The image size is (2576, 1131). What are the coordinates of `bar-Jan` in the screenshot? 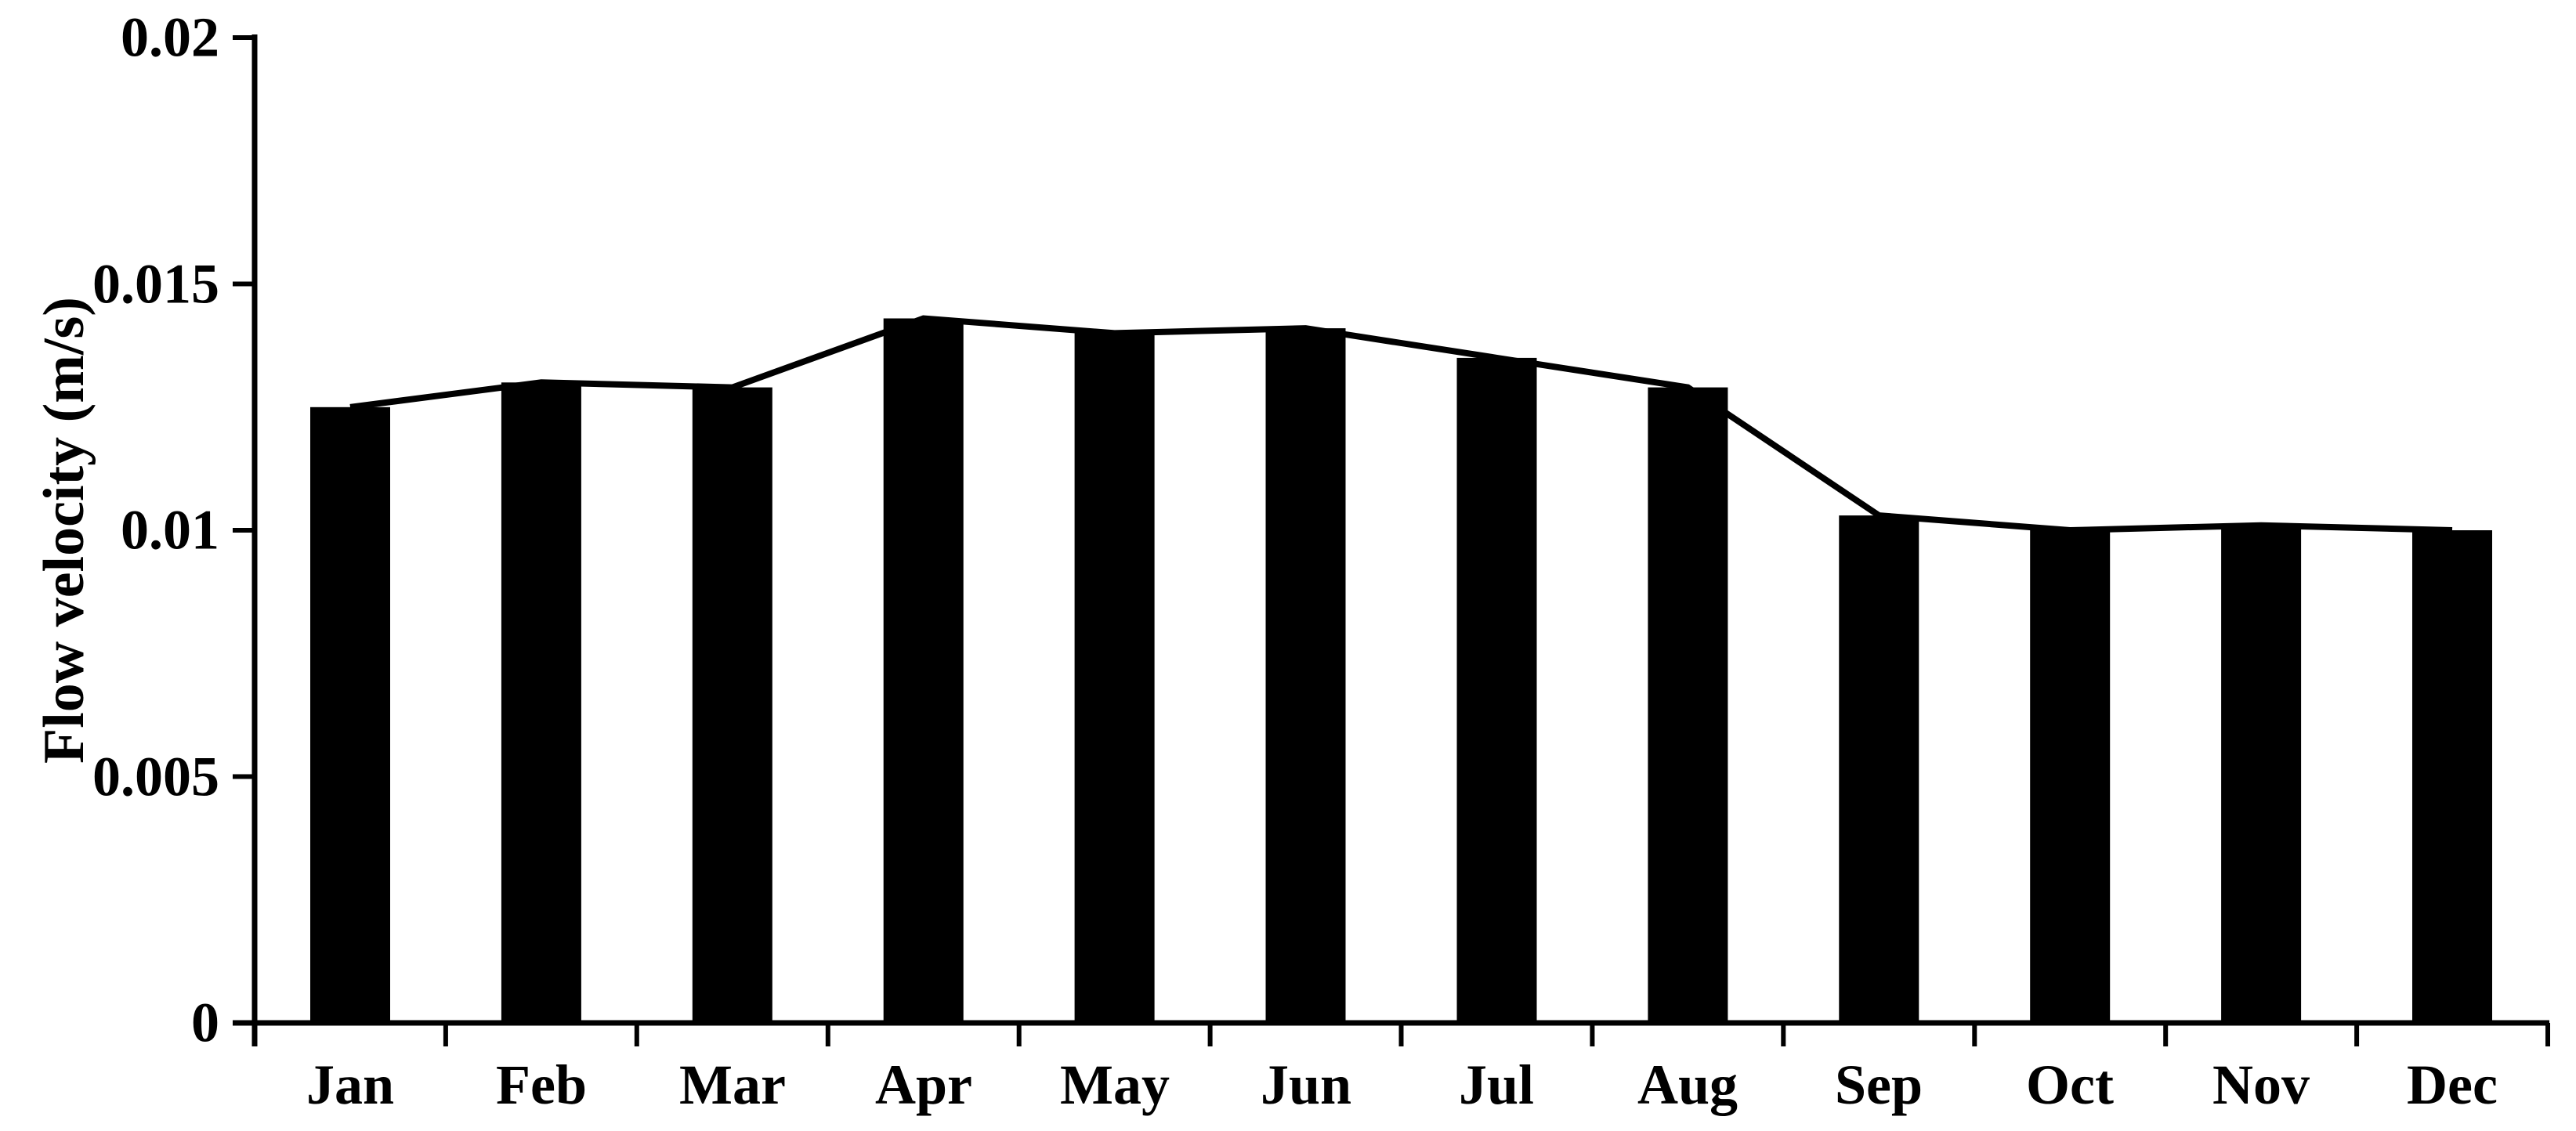 It's located at (350, 715).